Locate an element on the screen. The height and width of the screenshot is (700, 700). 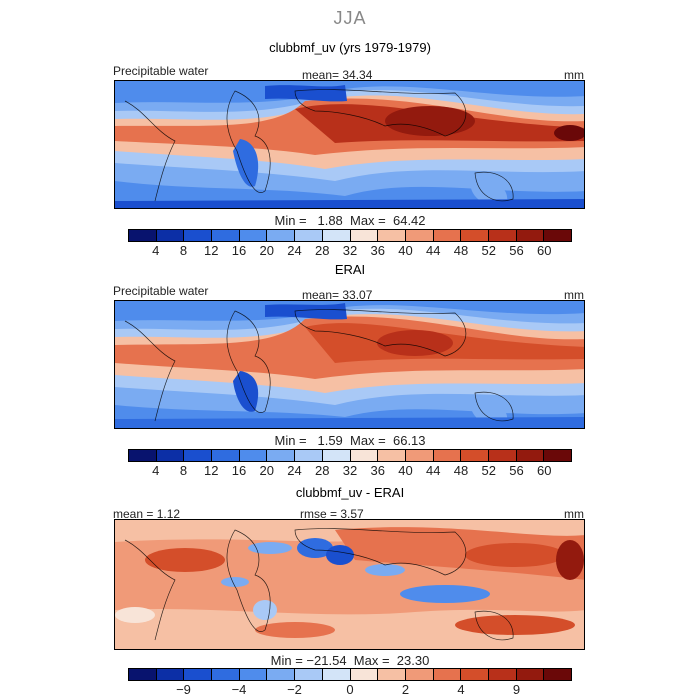
panel-2-minmax: Min = 1.59 Max = 66.13 is located at coordinates (350, 440).